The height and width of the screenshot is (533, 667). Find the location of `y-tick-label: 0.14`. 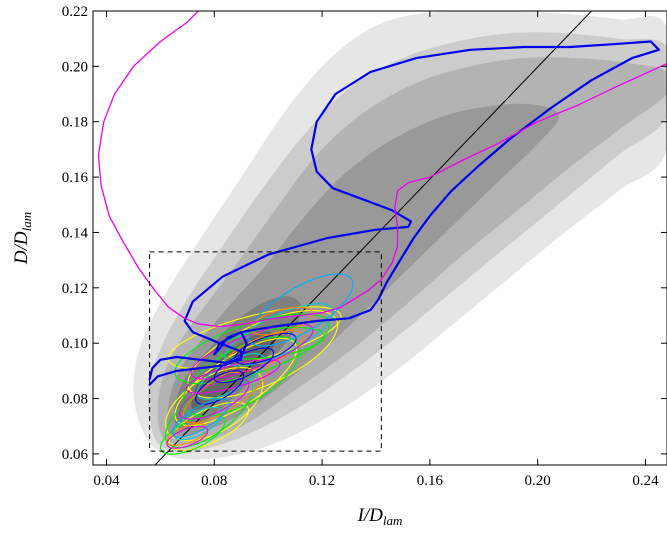

y-tick-label: 0.14 is located at coordinates (75, 233).